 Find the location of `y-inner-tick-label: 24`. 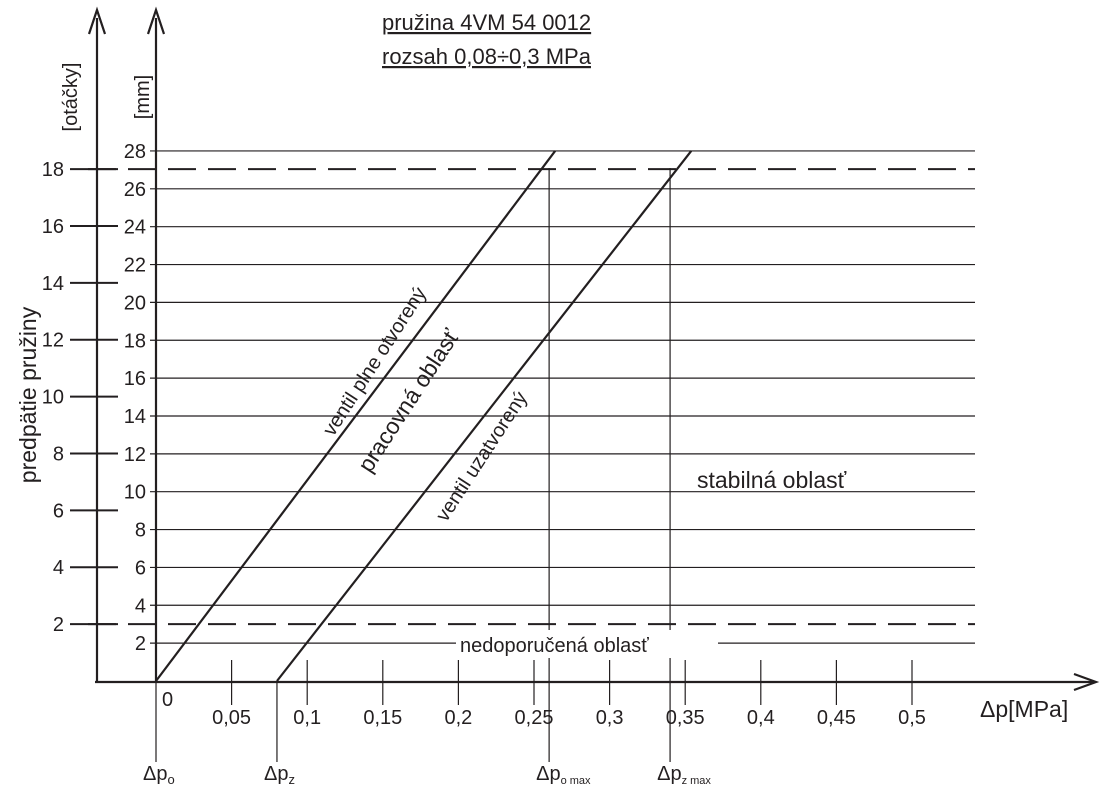

y-inner-tick-label: 24 is located at coordinates (135, 228).